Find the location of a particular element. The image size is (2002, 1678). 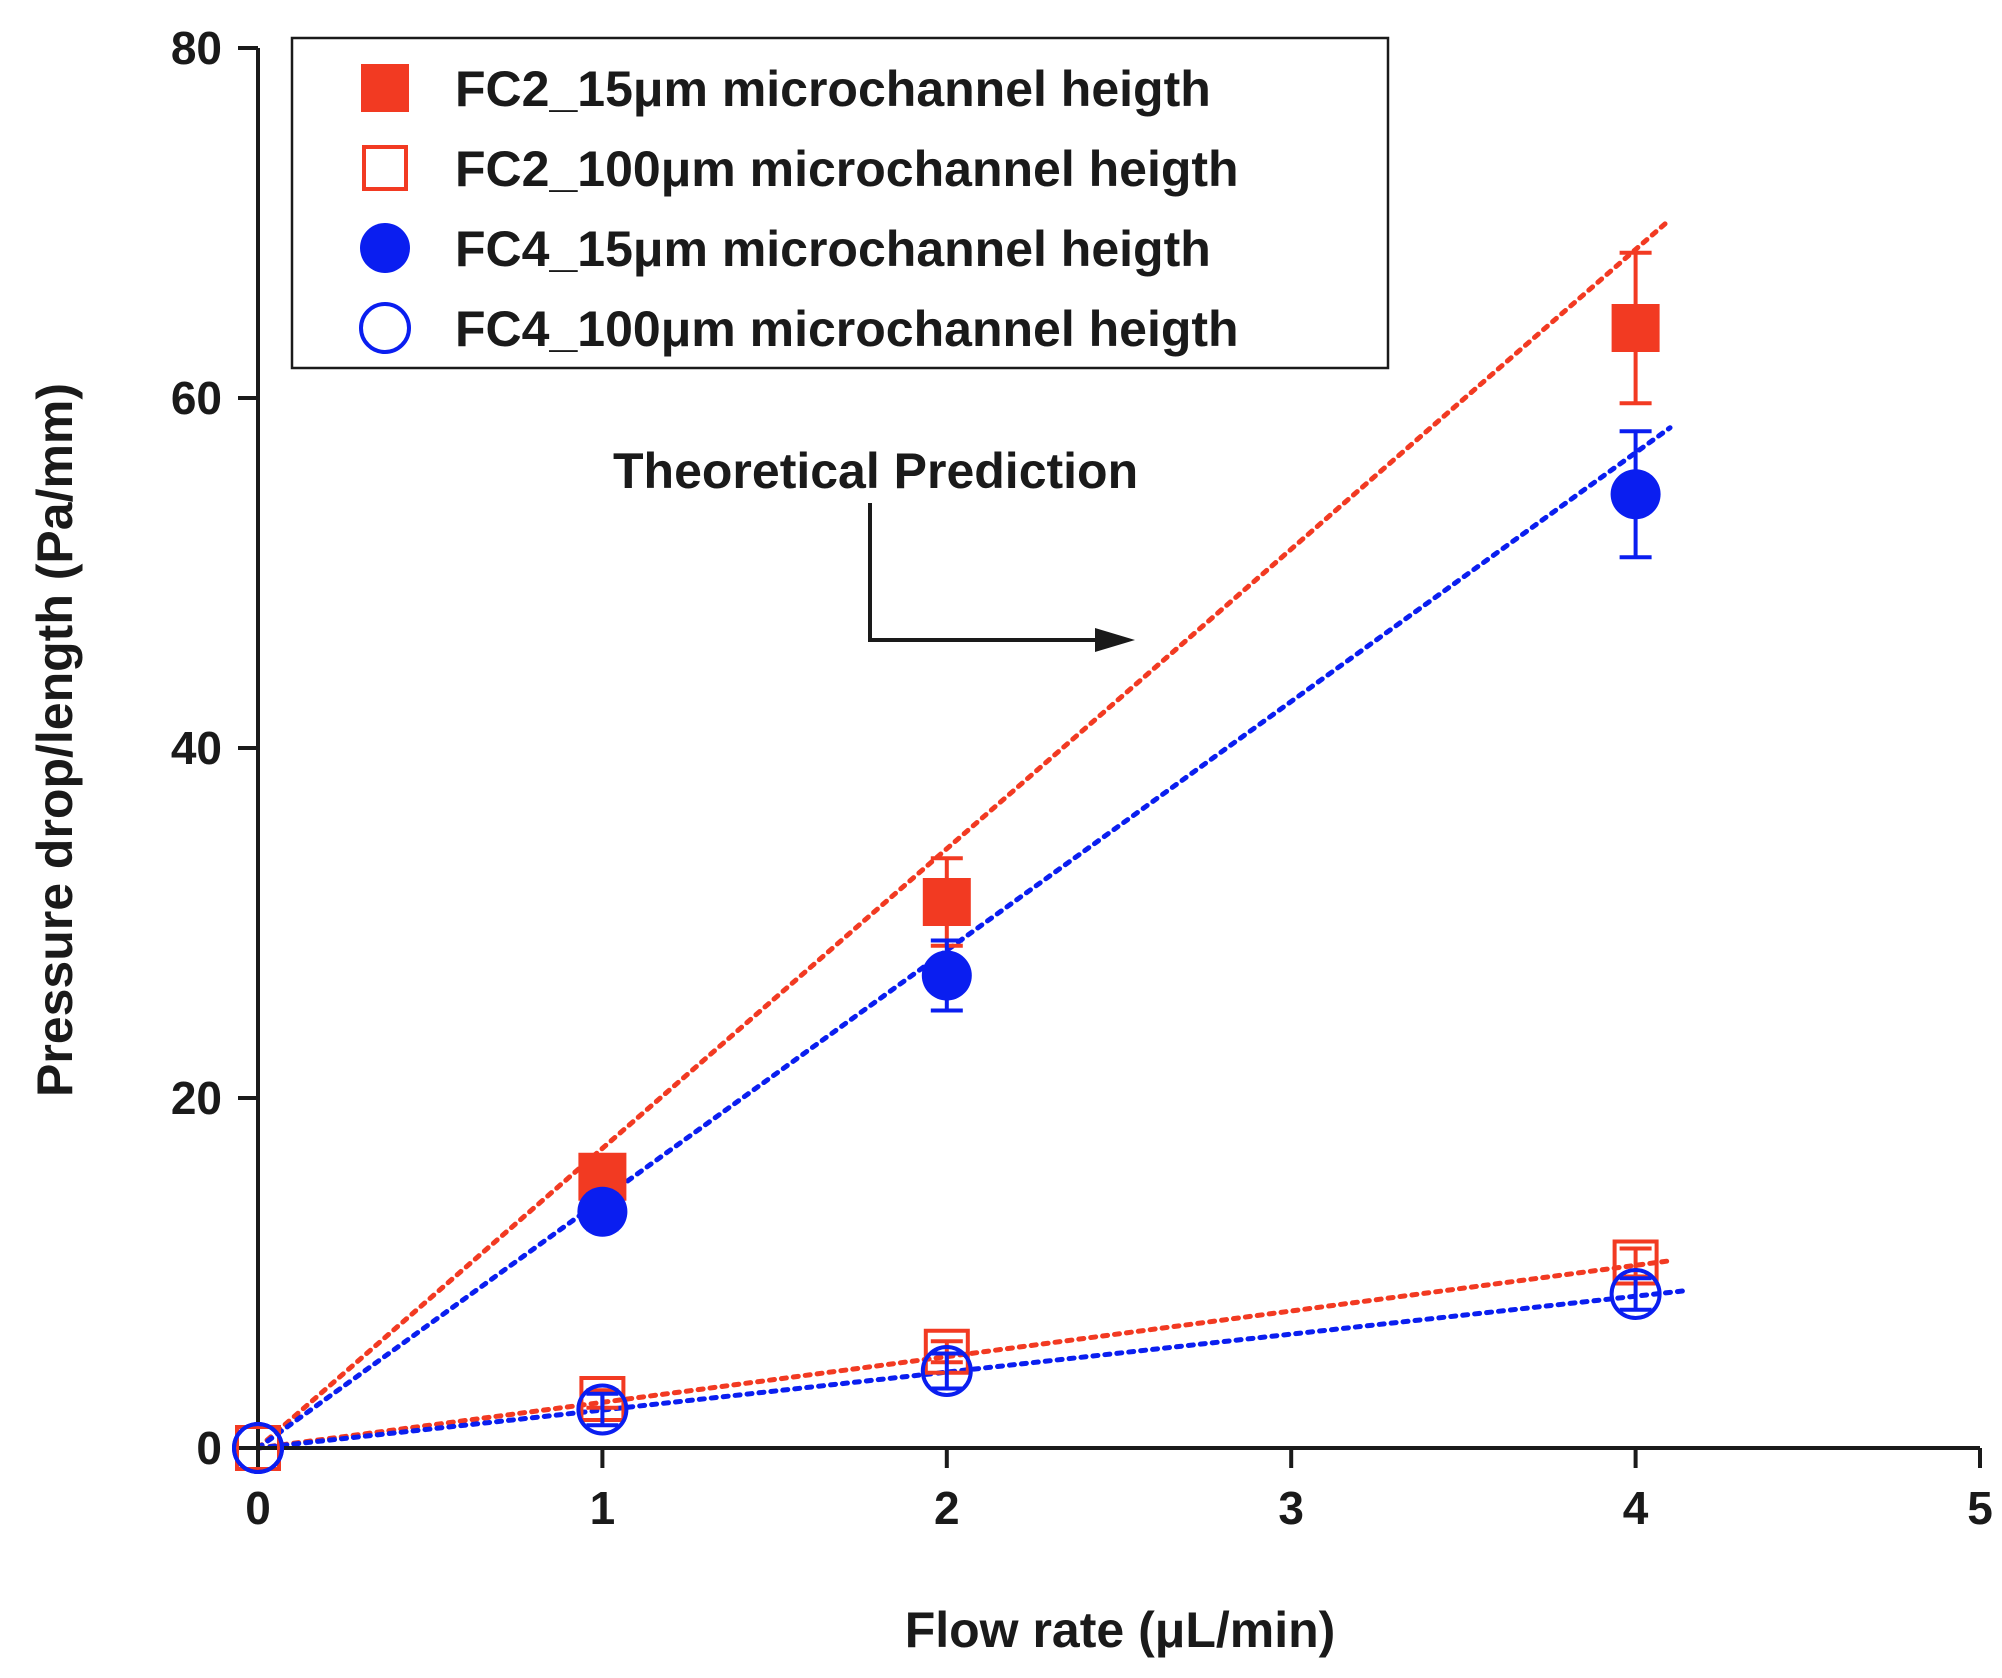

legend-label-fc2-100-m-microchannel-heigth: FC2_100μm microchannel heigth is located at coordinates (847, 169).